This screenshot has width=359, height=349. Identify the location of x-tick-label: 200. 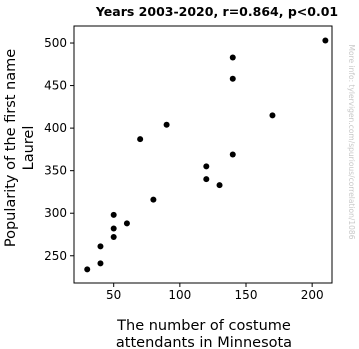
(312, 295).